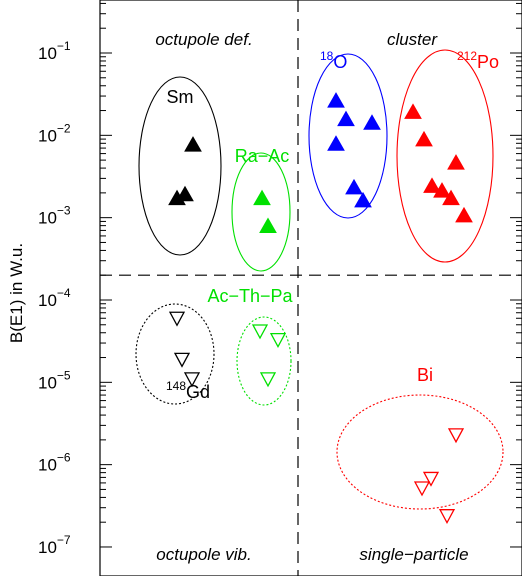 The image size is (522, 576). I want to click on group-label-ra-ac: Ra−Ac, so click(262, 156).